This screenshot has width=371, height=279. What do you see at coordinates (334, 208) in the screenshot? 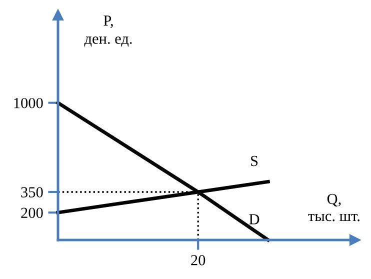
I see `x-axis-title: Q, тыс. шт.` at bounding box center [334, 208].